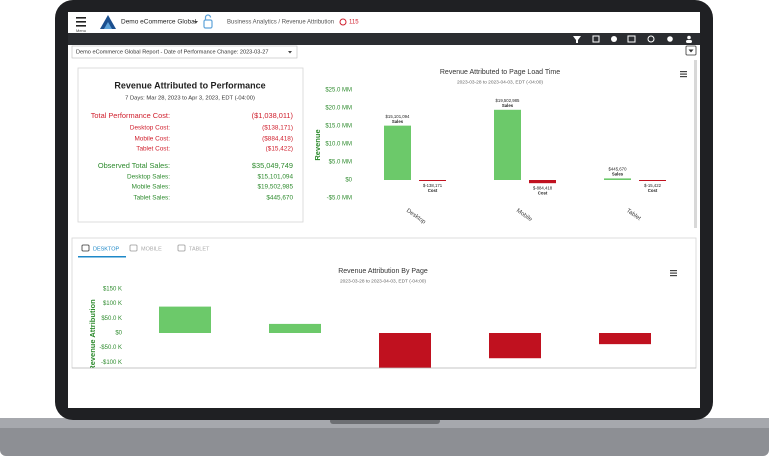 The height and width of the screenshot is (456, 769). Describe the element at coordinates (112, 304) in the screenshot. I see `y-tick-label: $100 K` at that location.